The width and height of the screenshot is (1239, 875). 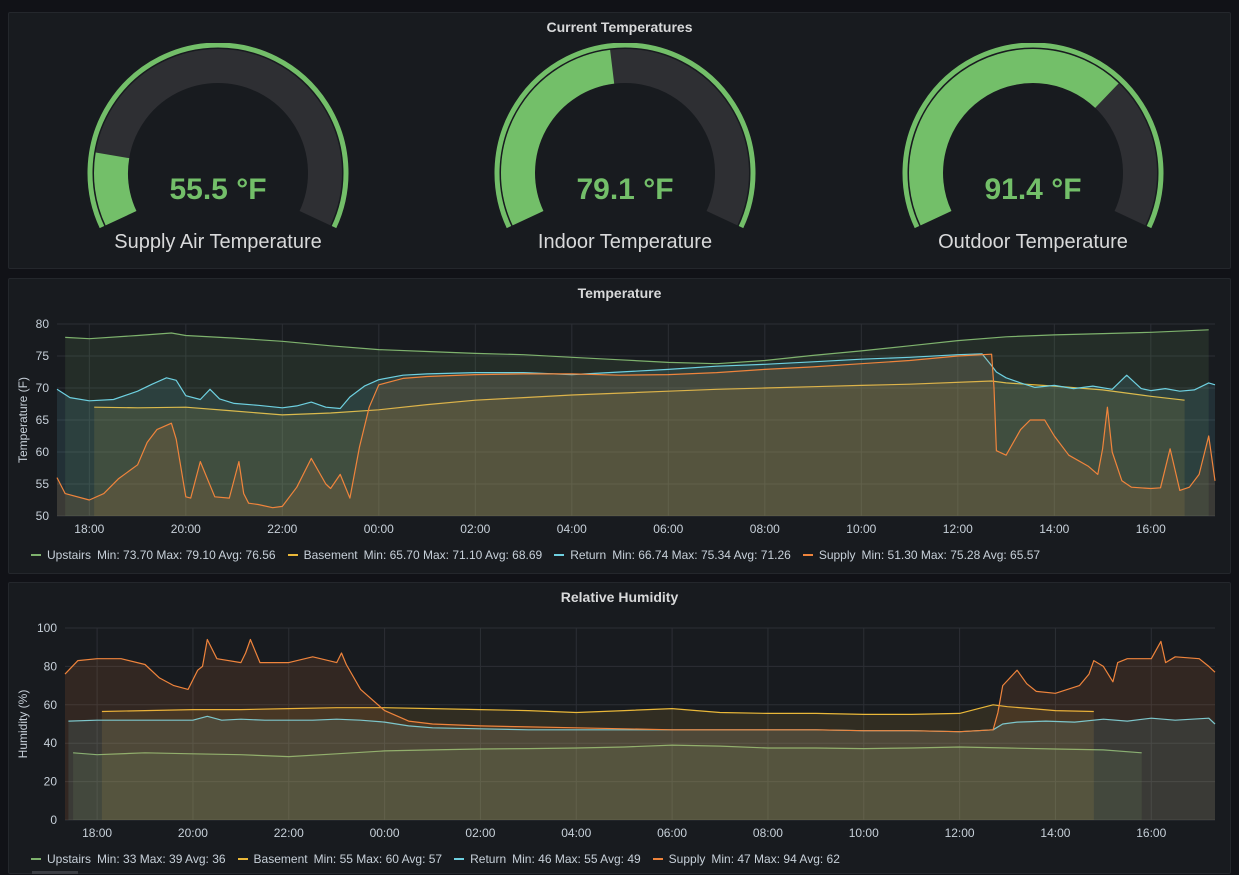 I want to click on series-upstairs, so click(x=607, y=782).